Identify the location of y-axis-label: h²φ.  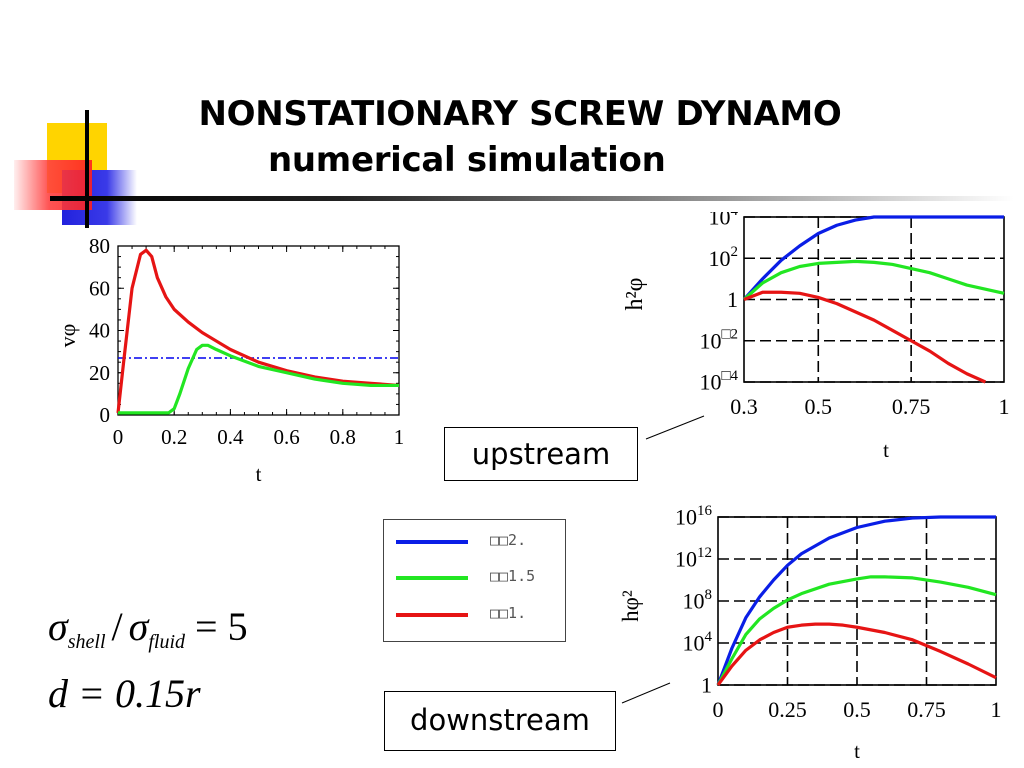
(635, 293).